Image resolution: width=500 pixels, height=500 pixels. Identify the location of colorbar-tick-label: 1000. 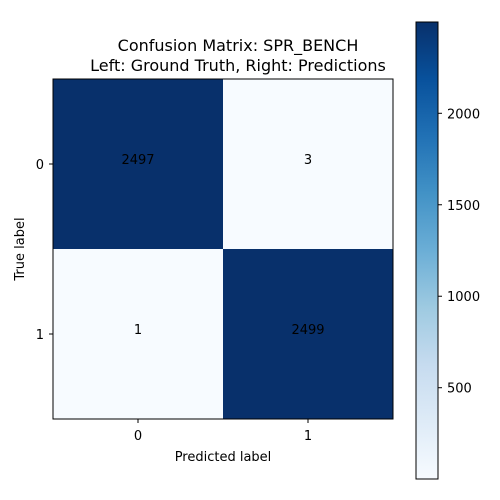
(463, 297).